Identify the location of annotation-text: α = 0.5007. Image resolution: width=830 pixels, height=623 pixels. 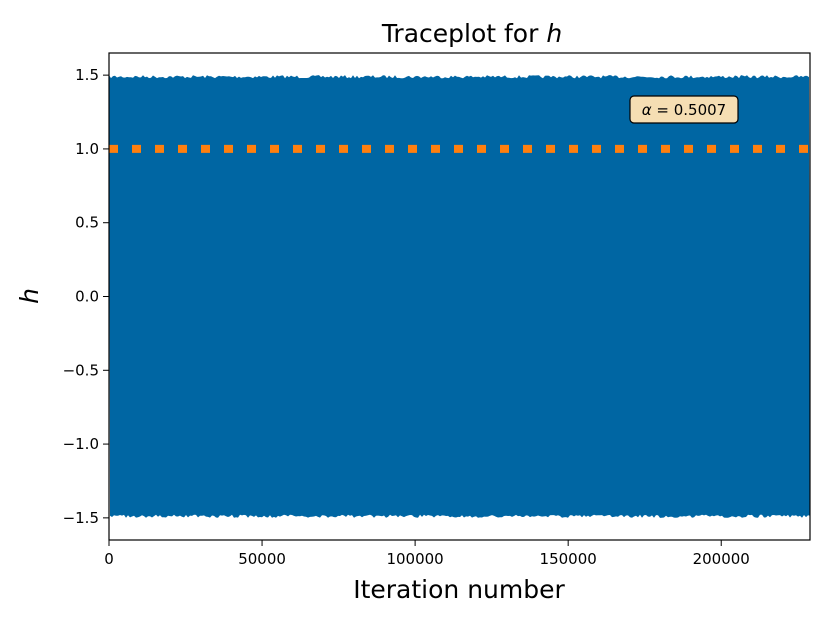
(684, 110).